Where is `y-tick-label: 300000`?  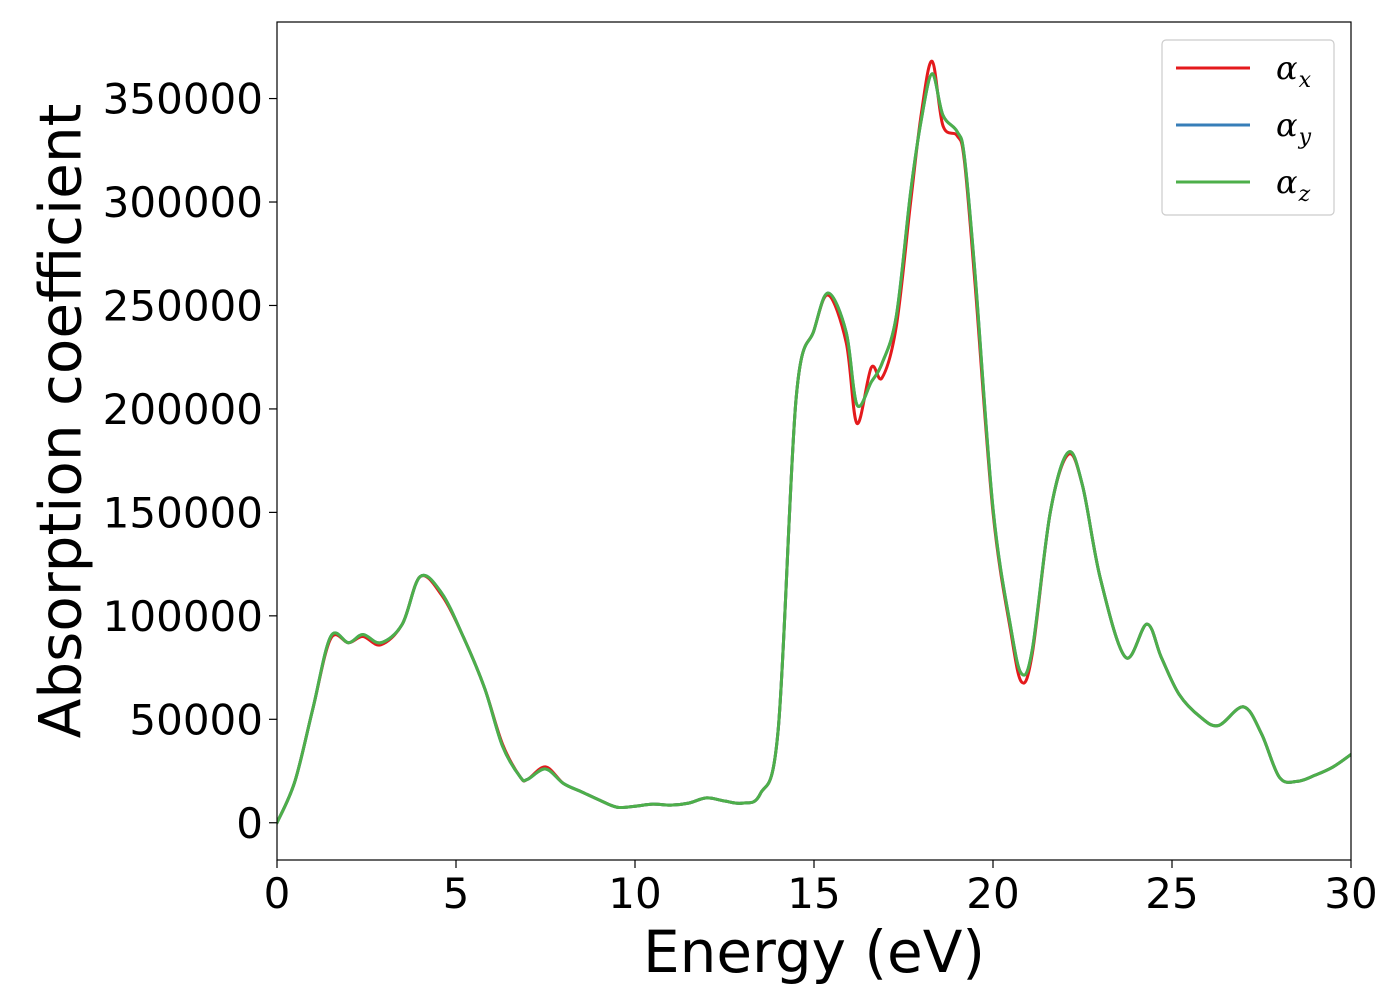 y-tick-label: 300000 is located at coordinates (183, 202).